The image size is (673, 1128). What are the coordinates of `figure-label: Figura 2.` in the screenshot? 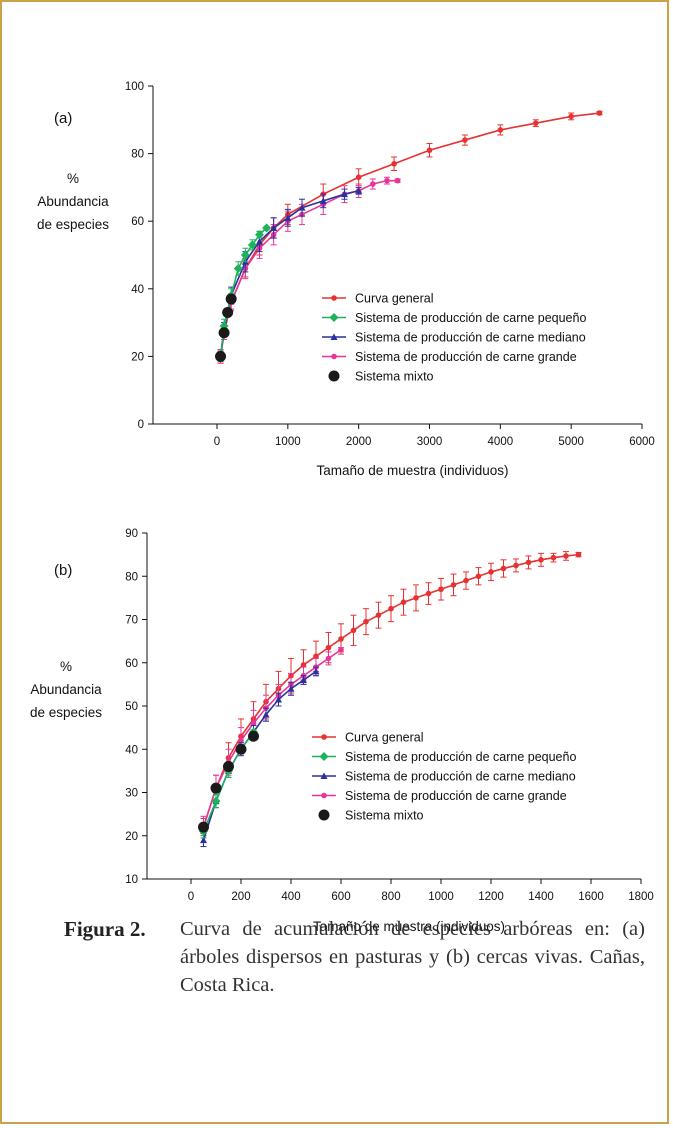 It's located at (105, 929).